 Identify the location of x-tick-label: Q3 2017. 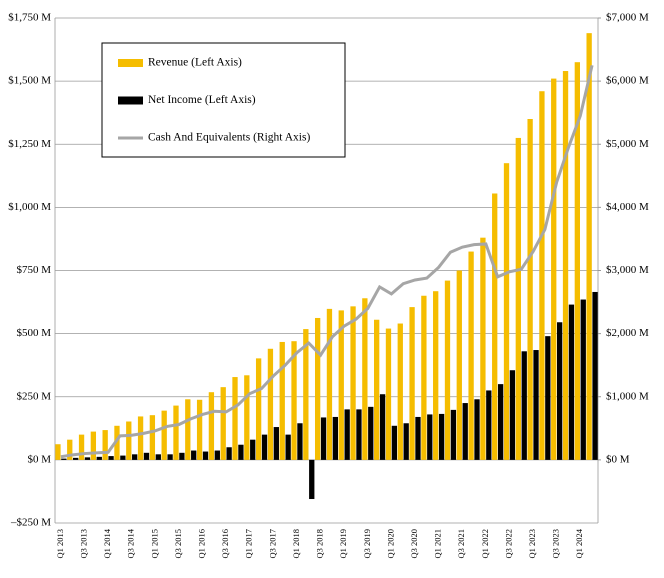
(272, 544).